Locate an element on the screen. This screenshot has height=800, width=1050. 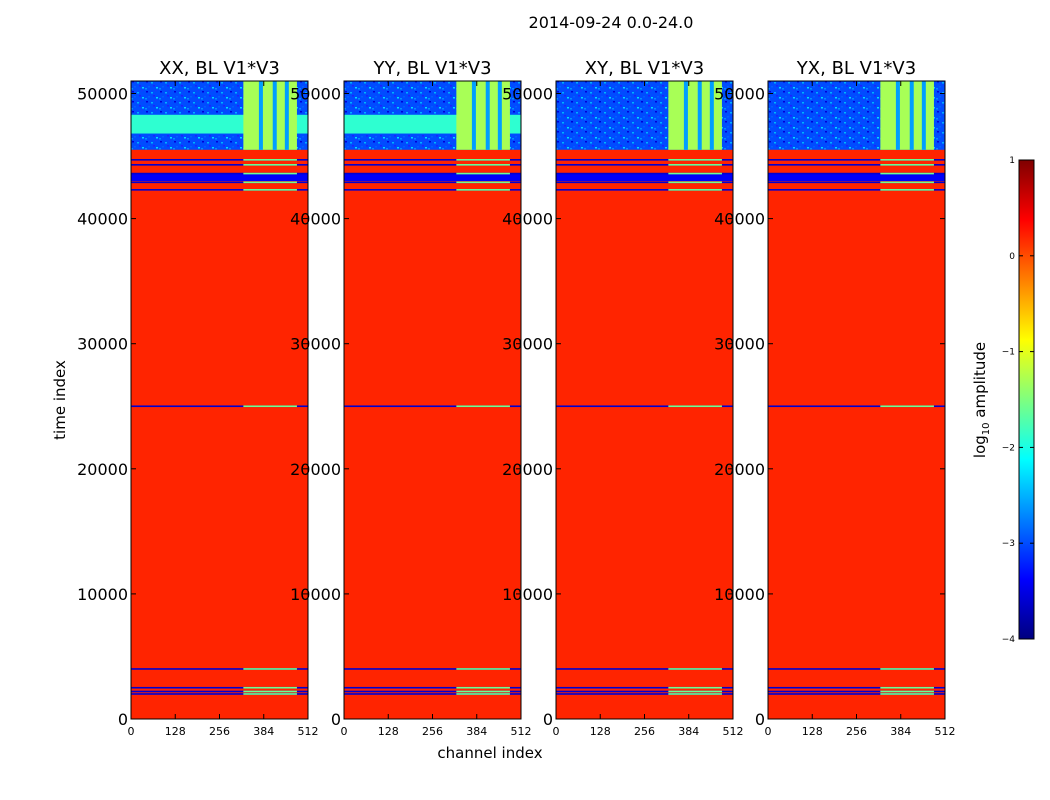
colorbar-label: log10 amplitude is located at coordinates (981, 400).